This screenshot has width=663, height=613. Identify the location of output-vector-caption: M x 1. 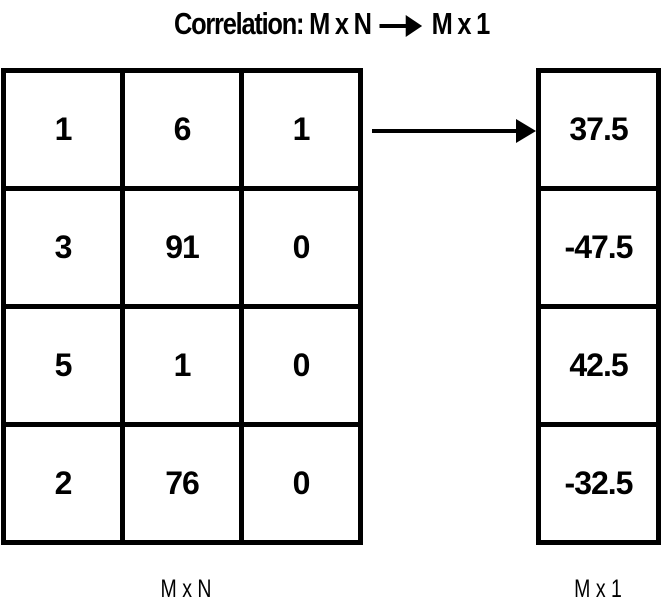
(598, 589).